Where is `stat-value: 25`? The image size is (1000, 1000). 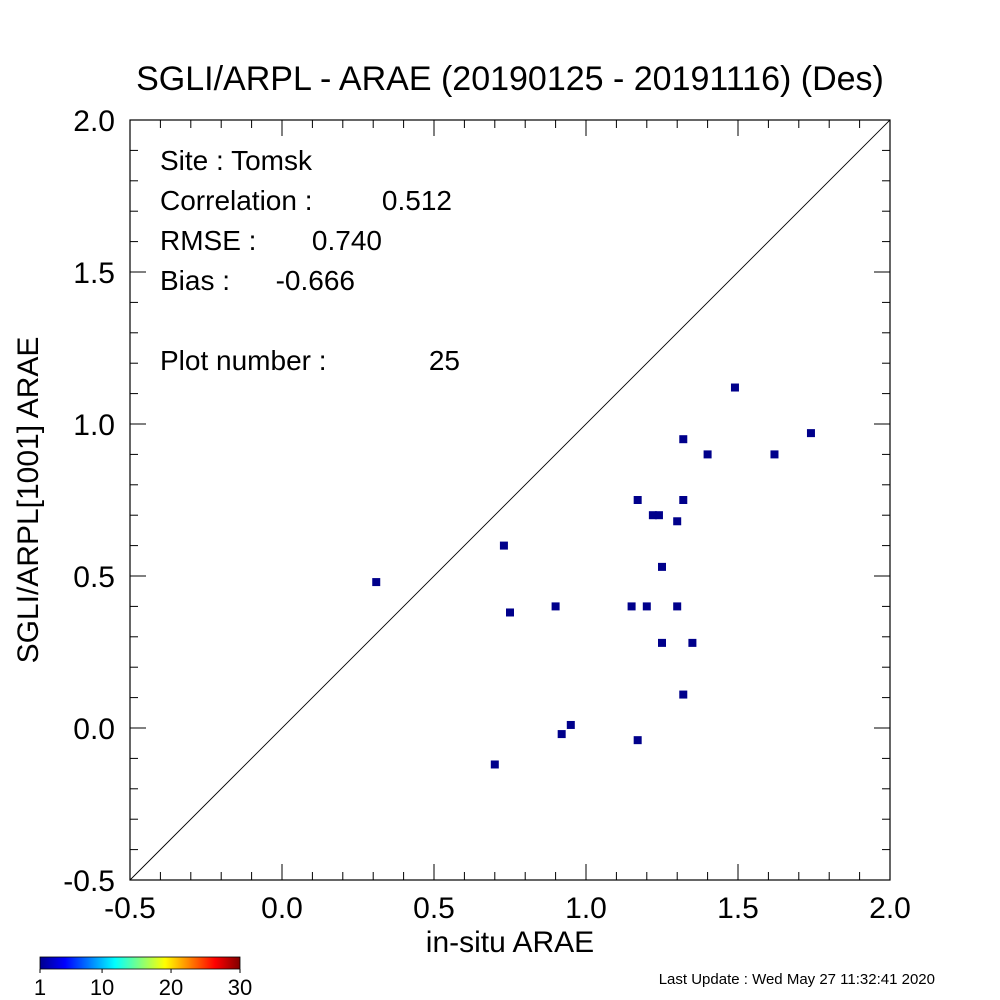
stat-value: 25 is located at coordinates (444, 360).